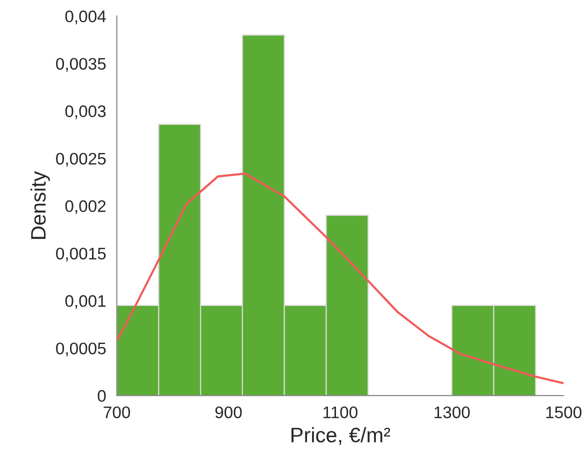 The width and height of the screenshot is (584, 460). What do you see at coordinates (341, 412) in the screenshot?
I see `x-tick-label: 1100` at bounding box center [341, 412].